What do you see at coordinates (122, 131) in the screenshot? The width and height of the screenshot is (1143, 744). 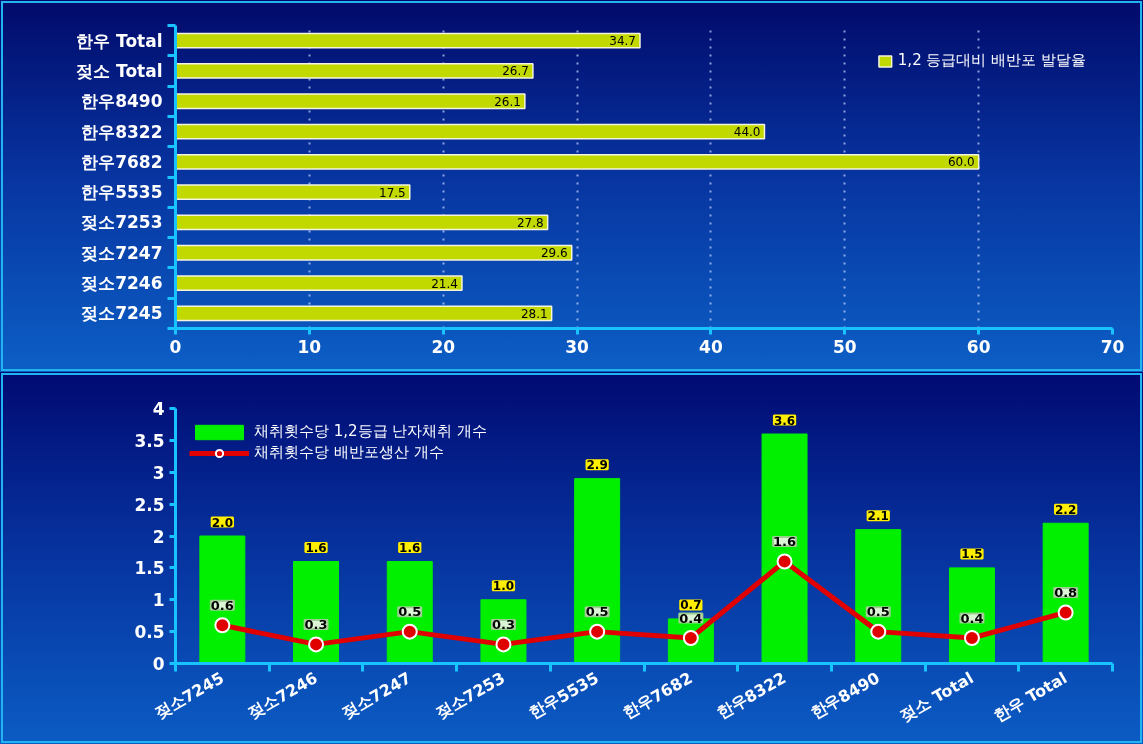 I see `y-tick-label: 한우8322` at bounding box center [122, 131].